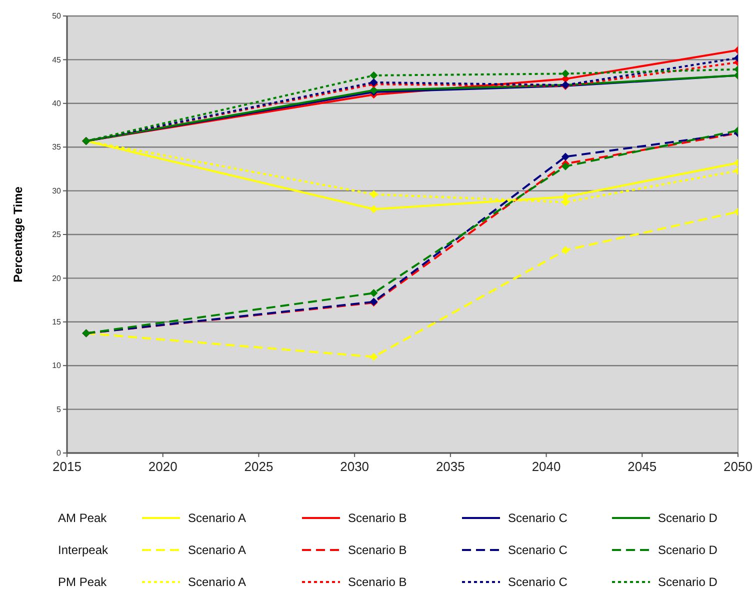 The height and width of the screenshot is (589, 753). Describe the element at coordinates (18, 234) in the screenshot. I see `y-axis-title: Percentage Time` at that location.